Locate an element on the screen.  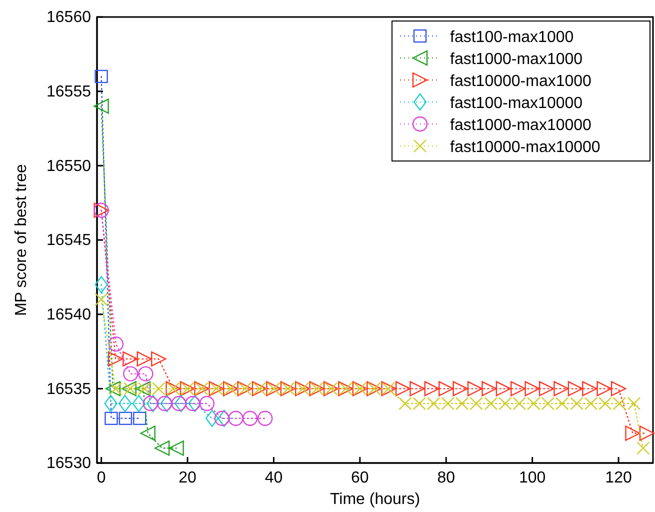
legend-label: fast1000-max10000 is located at coordinates (521, 125).